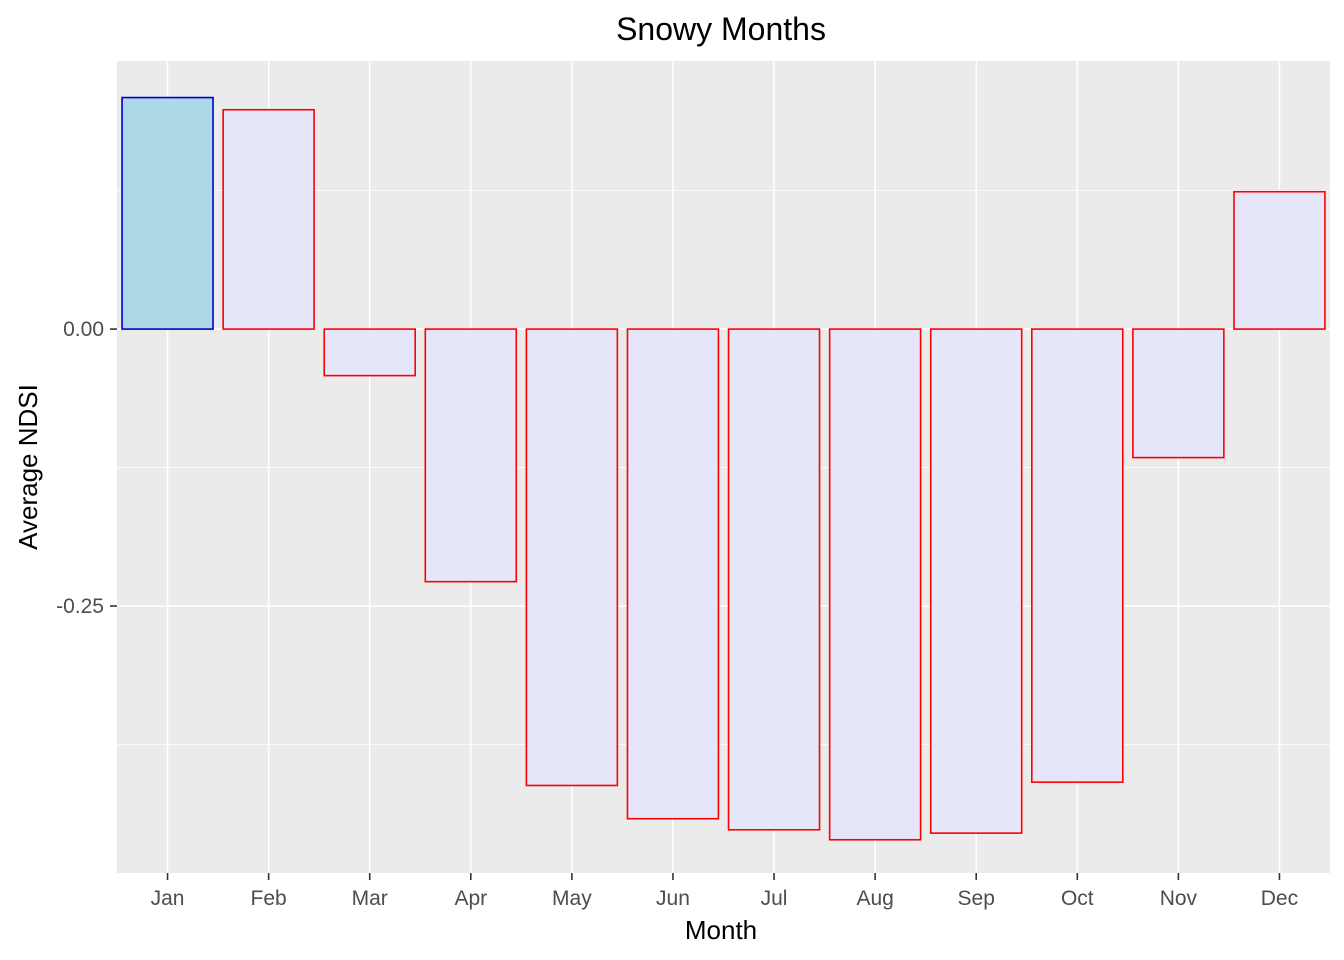 This screenshot has height=960, width=1344. What do you see at coordinates (28, 467) in the screenshot?
I see `y-axis-title: Average NDSI` at bounding box center [28, 467].